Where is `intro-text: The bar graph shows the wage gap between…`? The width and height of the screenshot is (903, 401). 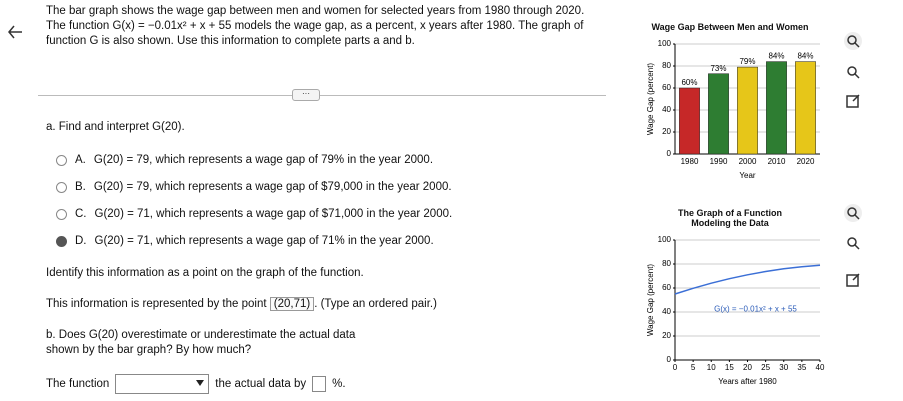
intro-text: The bar graph shows the wage gap between… is located at coordinates (315, 26).